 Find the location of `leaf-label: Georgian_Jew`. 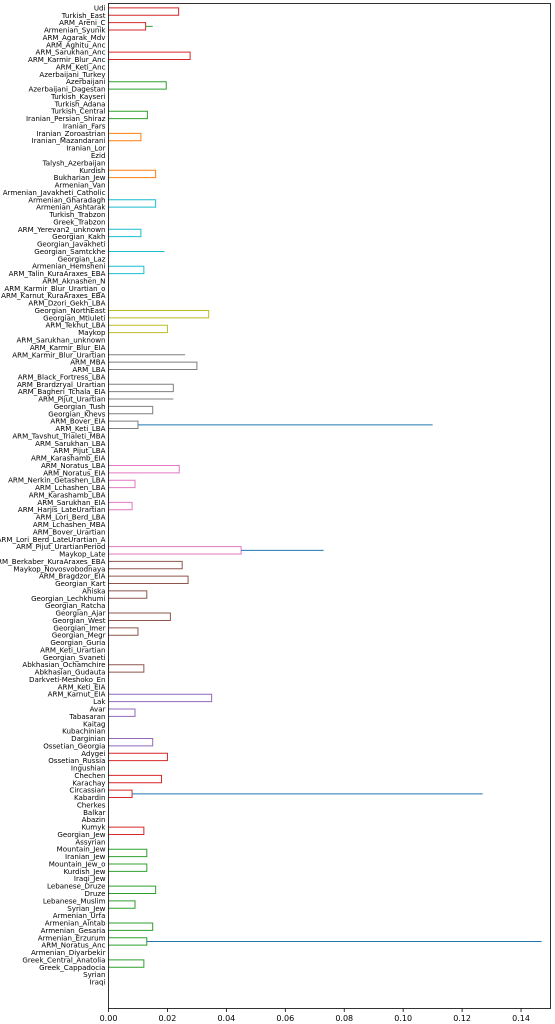

leaf-label: Georgian_Jew is located at coordinates (81, 834).